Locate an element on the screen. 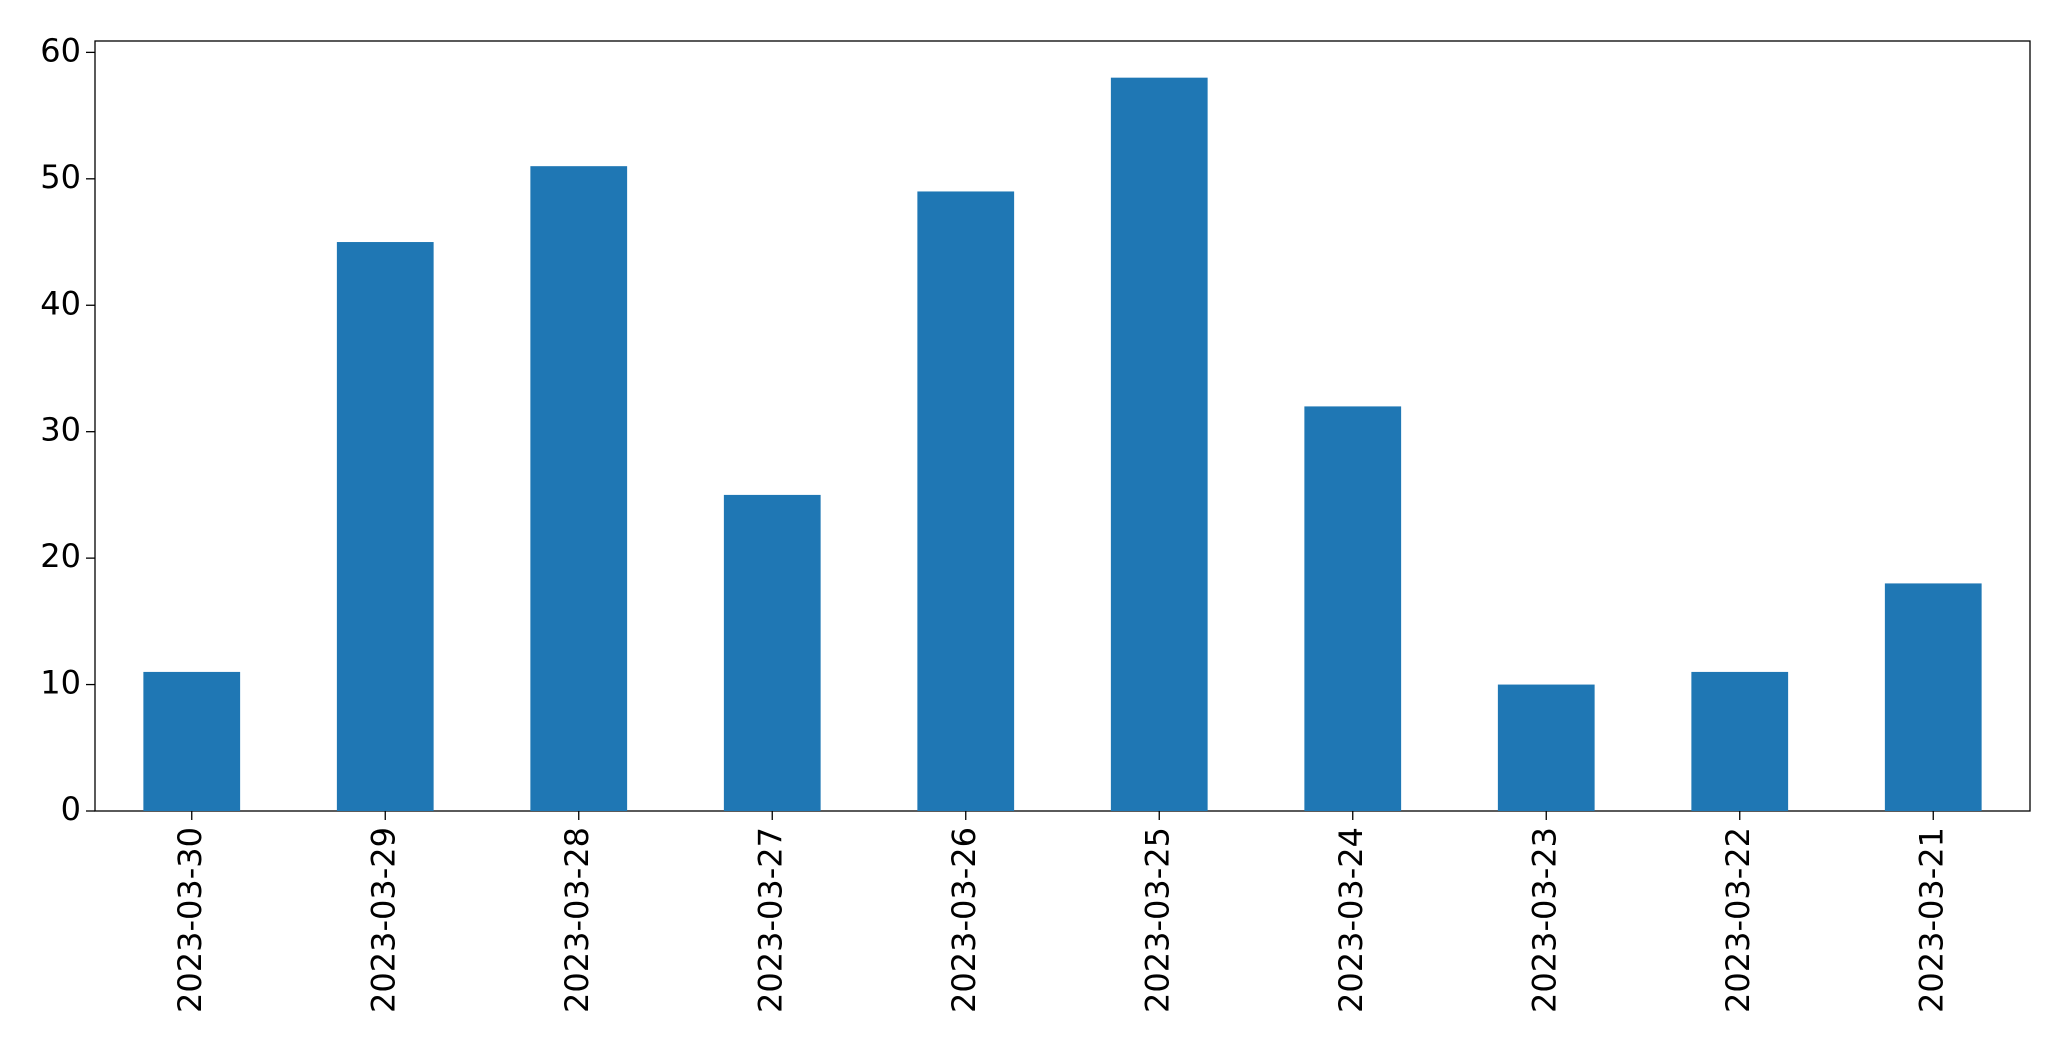 This screenshot has width=2071, height=1063. y-tick-label: 40 is located at coordinates (60, 303).